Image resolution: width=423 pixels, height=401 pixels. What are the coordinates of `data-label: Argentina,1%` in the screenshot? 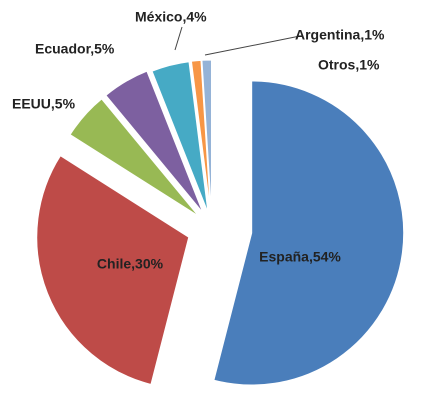 It's located at (340, 35).